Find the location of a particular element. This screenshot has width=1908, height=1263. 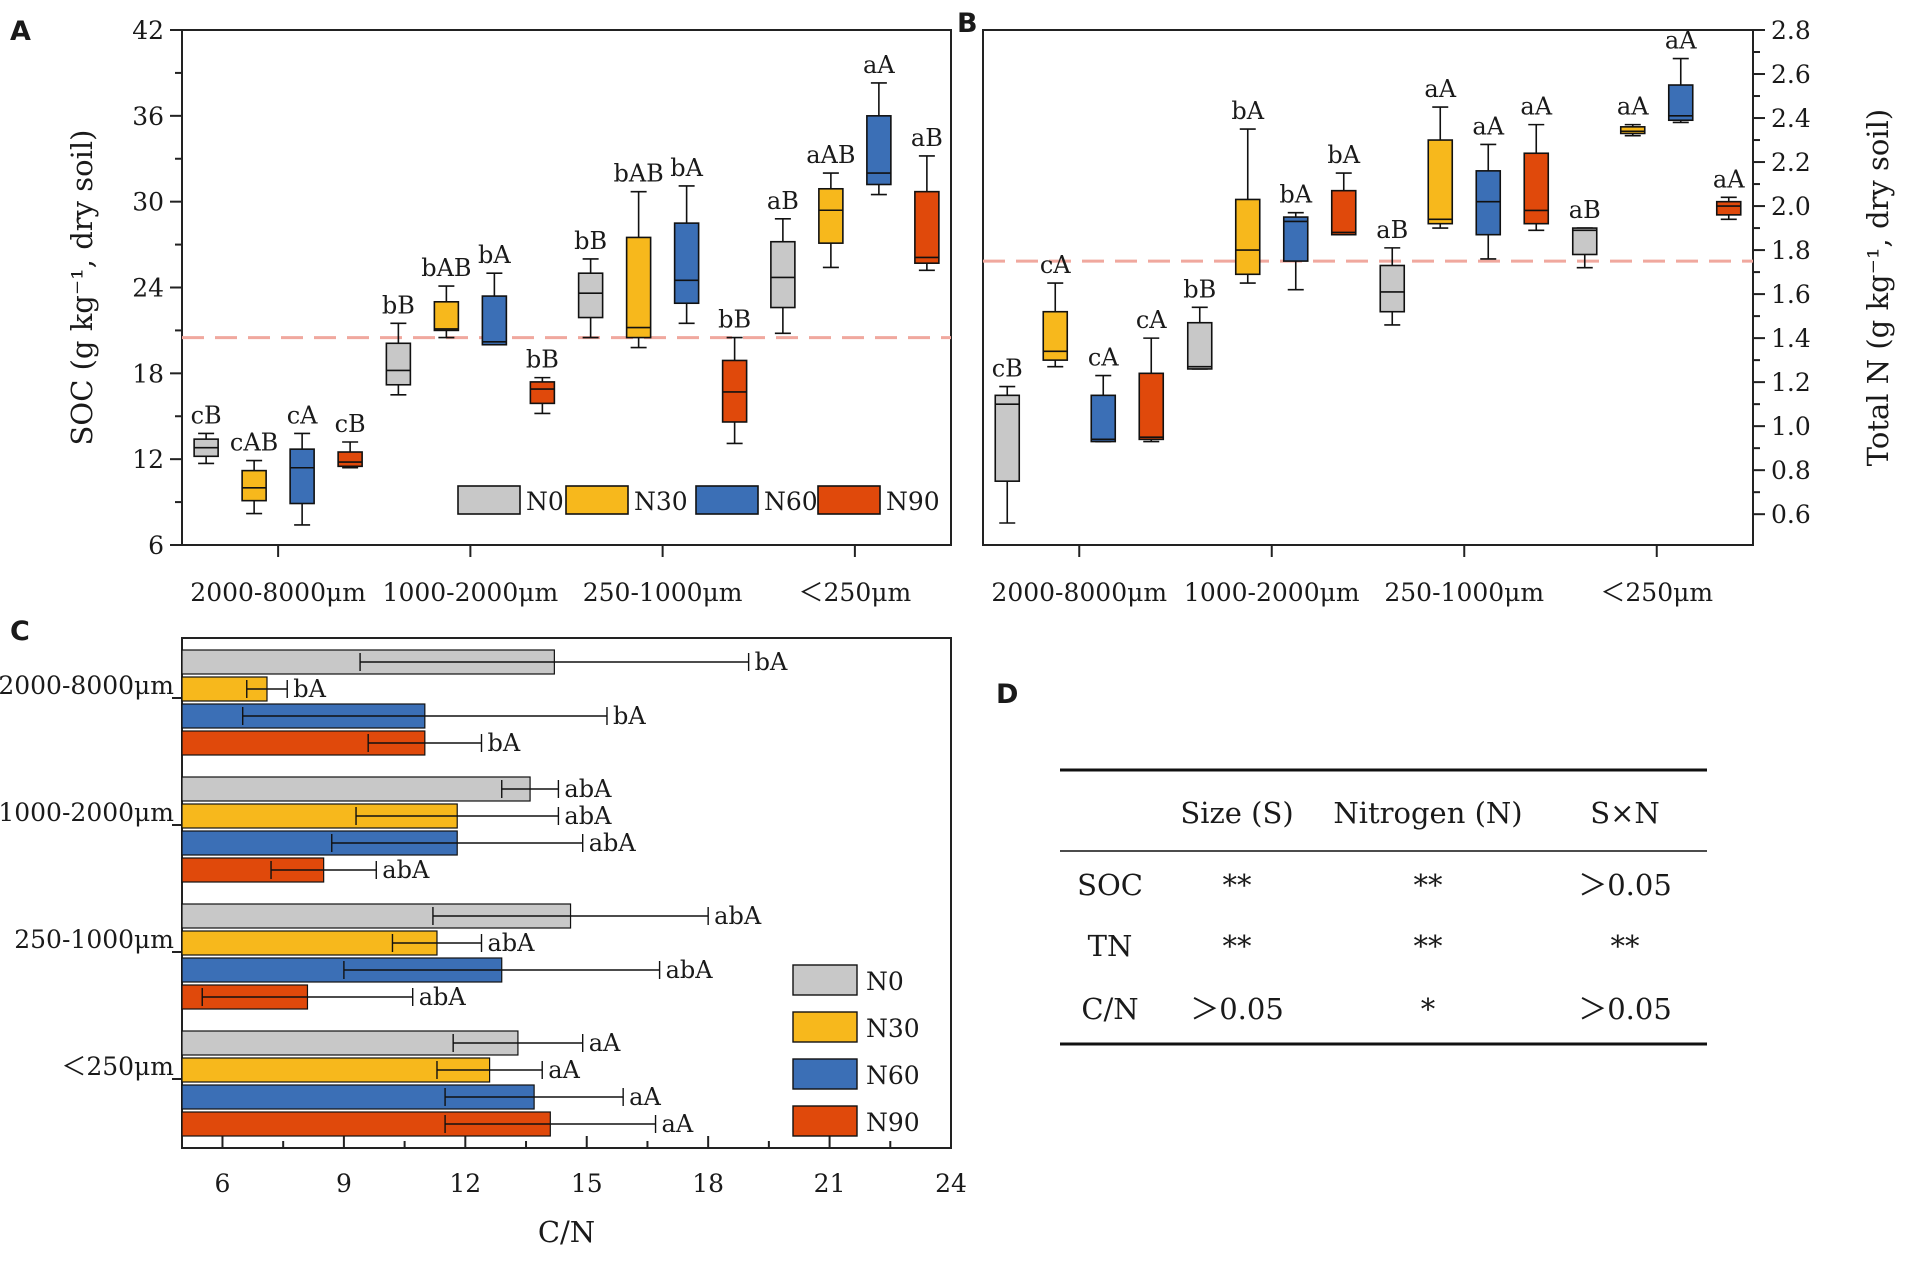

y-tick-label: 0.8 is located at coordinates (1791, 470).